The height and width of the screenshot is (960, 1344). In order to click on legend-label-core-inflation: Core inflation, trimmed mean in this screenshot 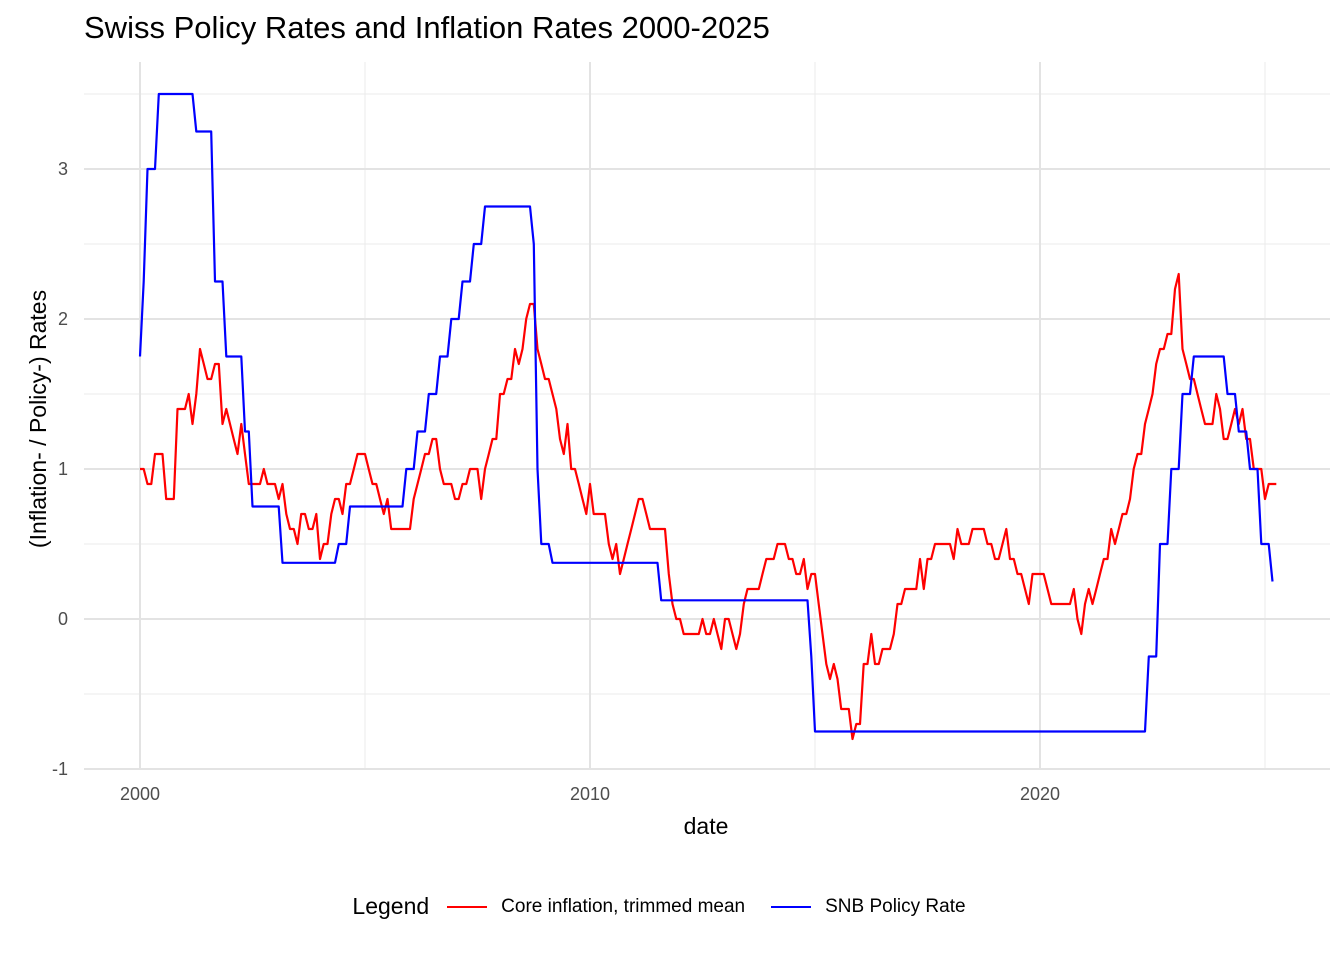, I will do `click(623, 906)`.